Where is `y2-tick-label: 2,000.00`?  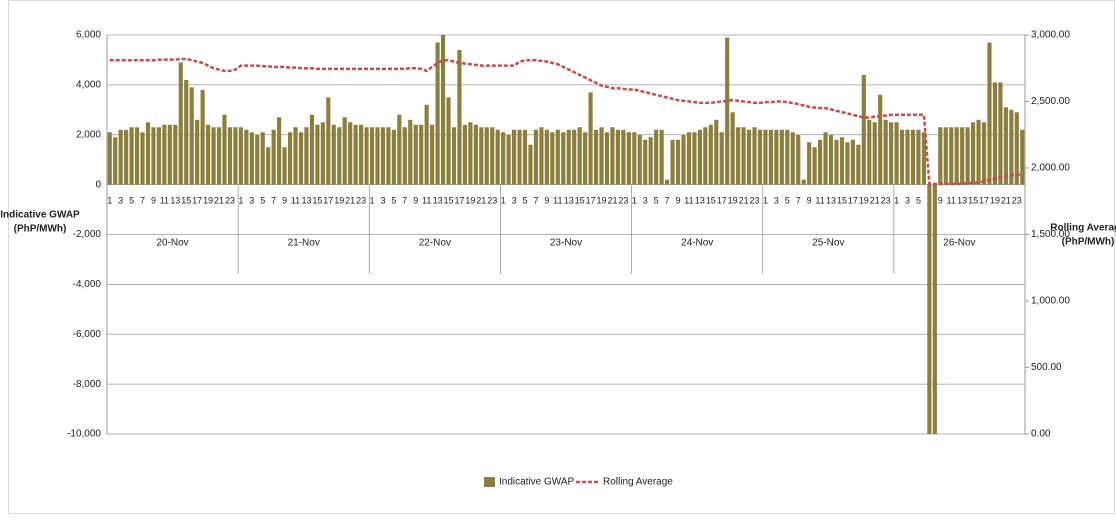 y2-tick-label: 2,000.00 is located at coordinates (1050, 168).